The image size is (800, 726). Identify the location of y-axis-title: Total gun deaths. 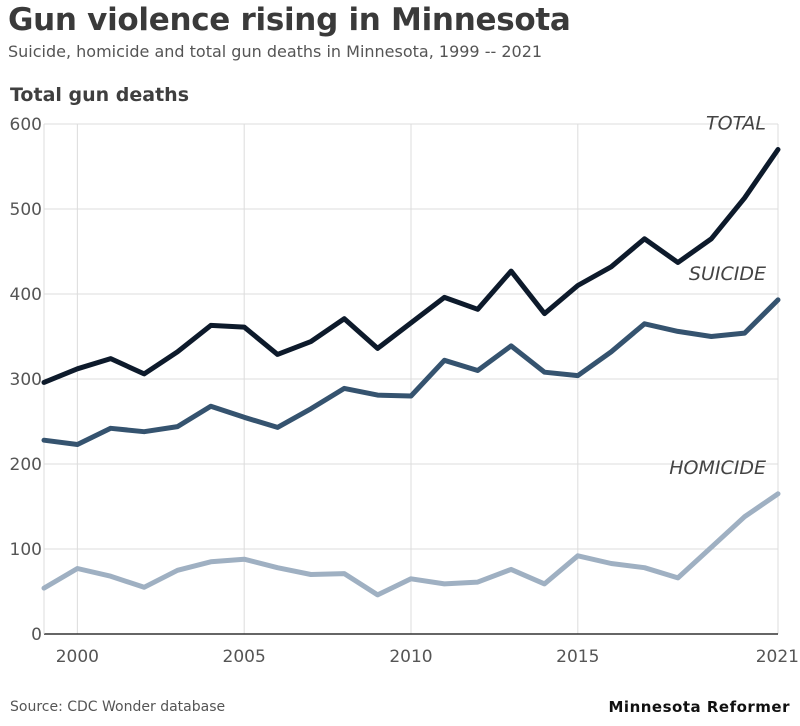
(100, 95).